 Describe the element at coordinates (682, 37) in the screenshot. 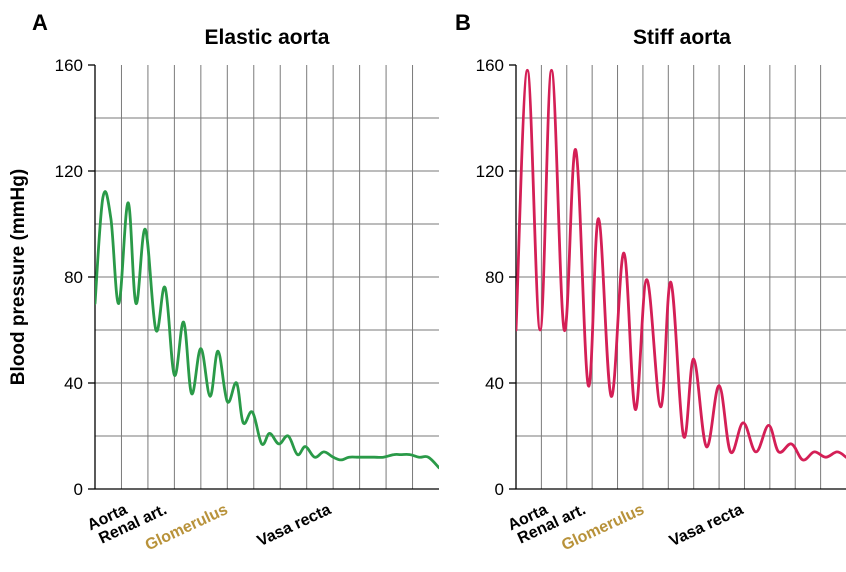

I see `panel-b-title: Stiff aorta` at that location.